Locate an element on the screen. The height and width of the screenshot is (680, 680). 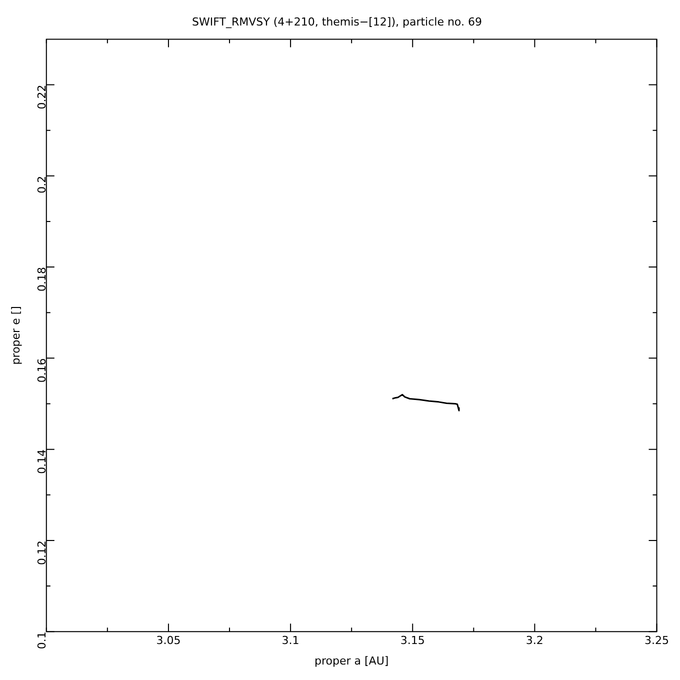
y-tick-label: 0.18 is located at coordinates (41, 279).